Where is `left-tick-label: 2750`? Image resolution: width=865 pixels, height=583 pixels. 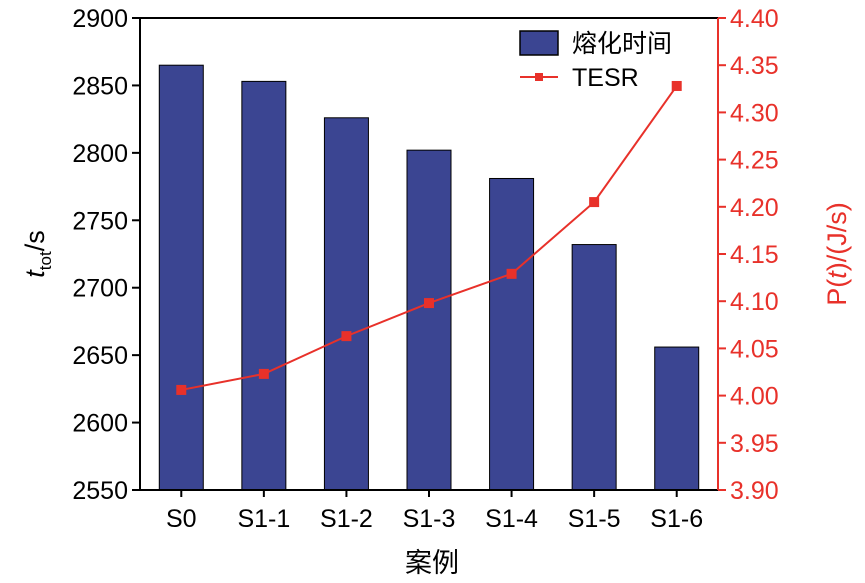
left-tick-label: 2750 is located at coordinates (100, 221).